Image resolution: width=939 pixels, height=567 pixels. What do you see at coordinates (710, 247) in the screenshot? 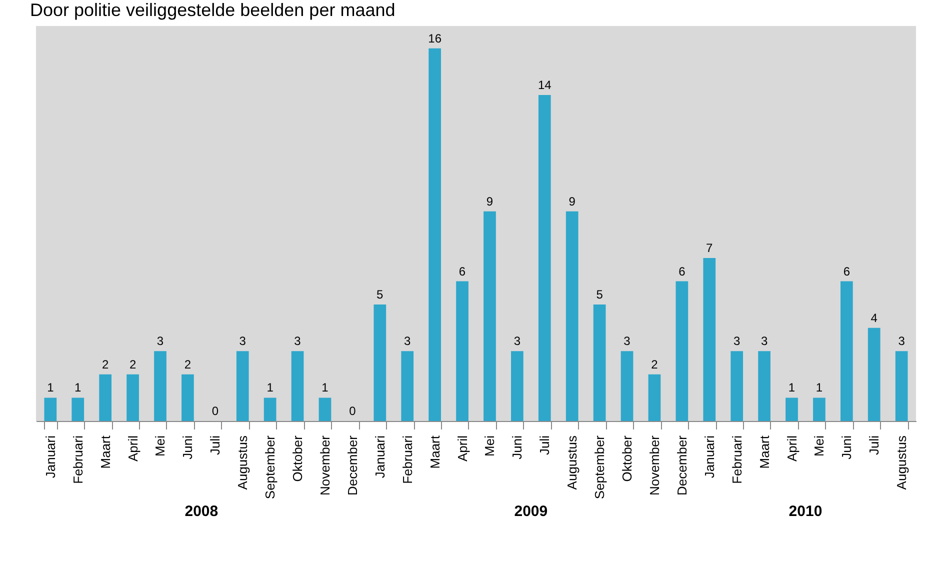
I see `data-label: 7` at bounding box center [710, 247].